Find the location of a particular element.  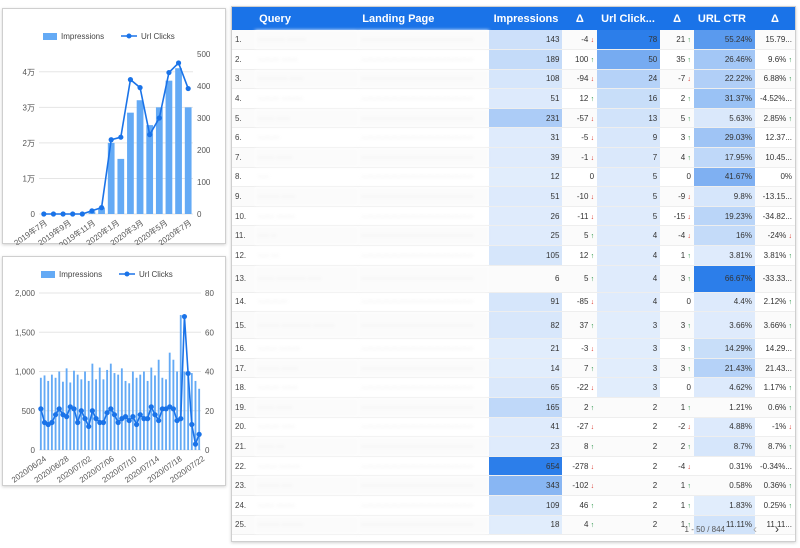

row-index: 25. is located at coordinates (244, 525).